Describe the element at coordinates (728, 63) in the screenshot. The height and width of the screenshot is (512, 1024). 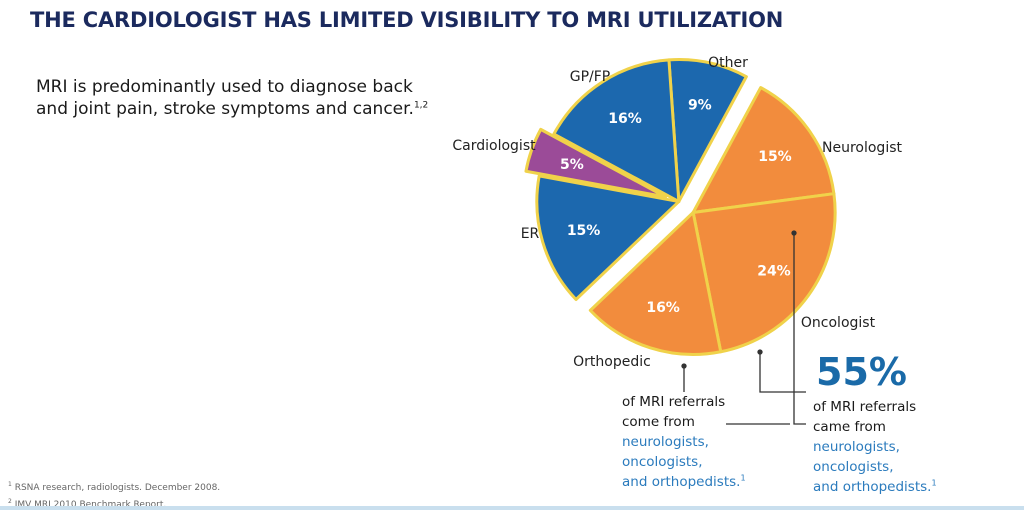
I see `pie-label-other: Other` at that location.